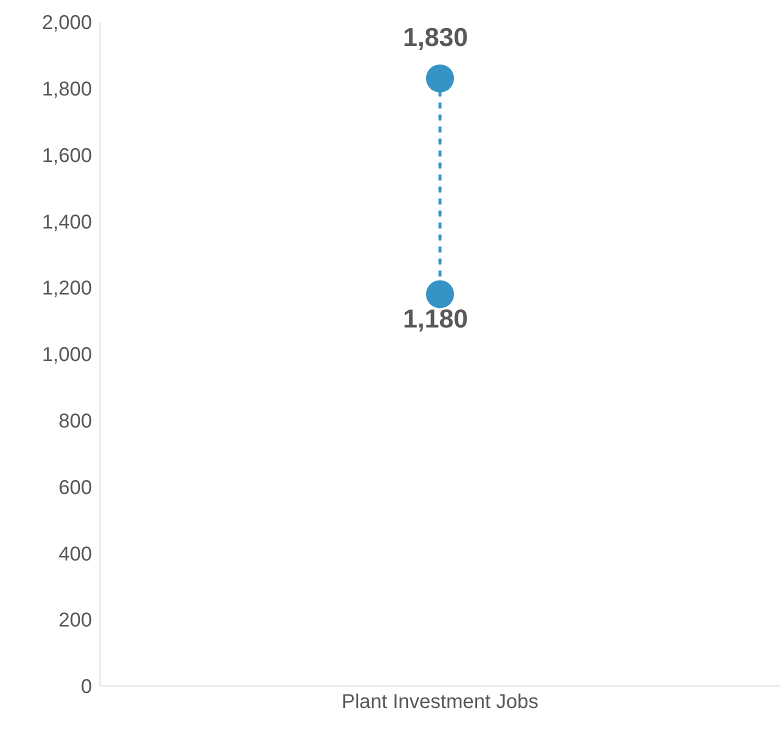 The height and width of the screenshot is (736, 782). Describe the element at coordinates (435, 37) in the screenshot. I see `data-label: 1,830` at that location.